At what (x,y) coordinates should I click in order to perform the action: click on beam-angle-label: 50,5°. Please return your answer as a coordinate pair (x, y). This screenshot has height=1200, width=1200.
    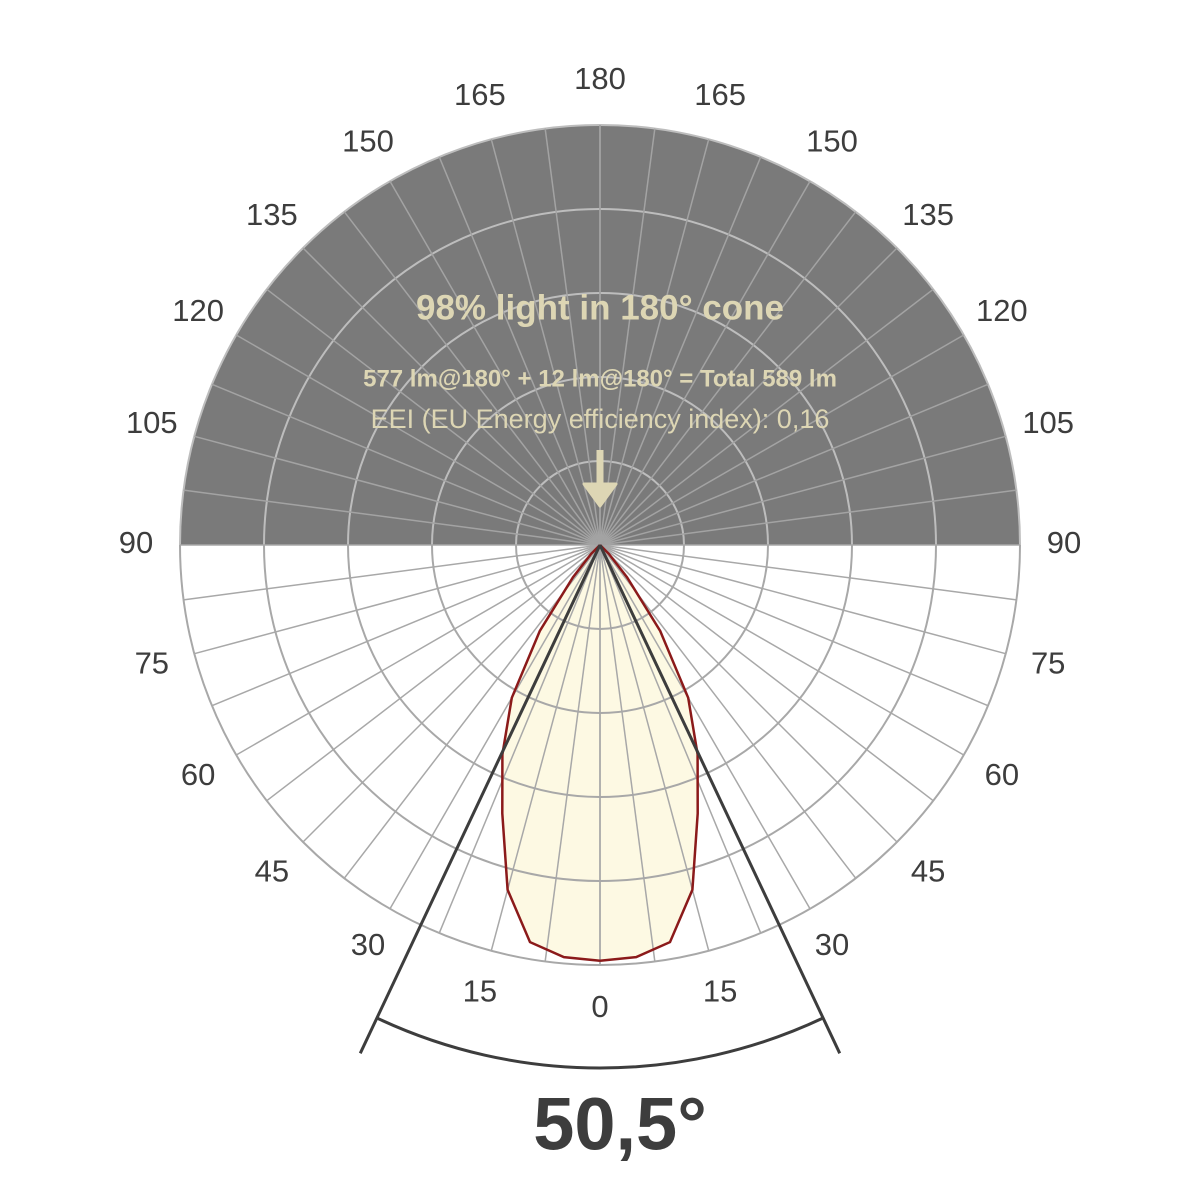
    Looking at the image, I should click on (620, 1124).